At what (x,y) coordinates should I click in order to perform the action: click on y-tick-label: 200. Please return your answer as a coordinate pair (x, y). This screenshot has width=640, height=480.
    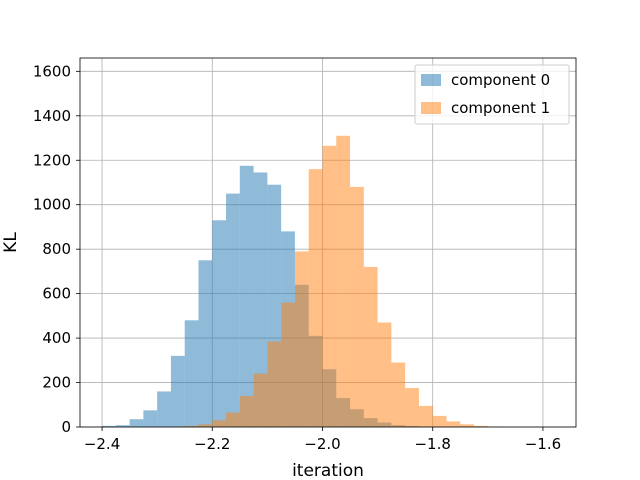
    Looking at the image, I should click on (56, 383).